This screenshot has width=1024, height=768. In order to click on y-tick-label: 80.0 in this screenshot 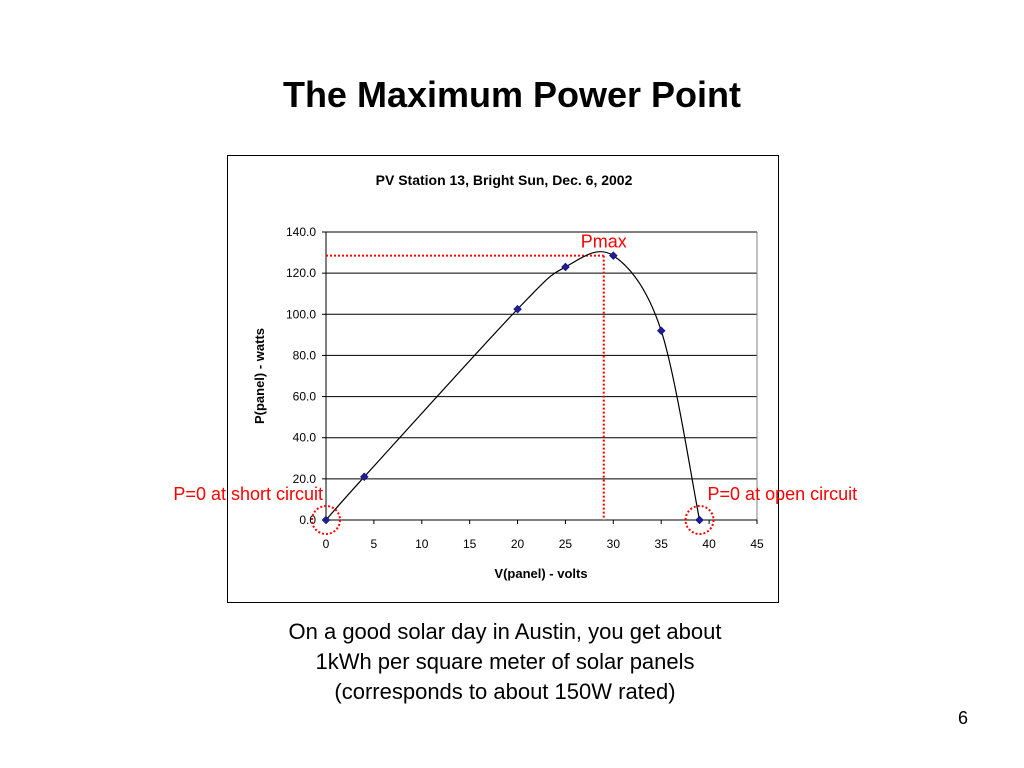, I will do `click(305, 355)`.